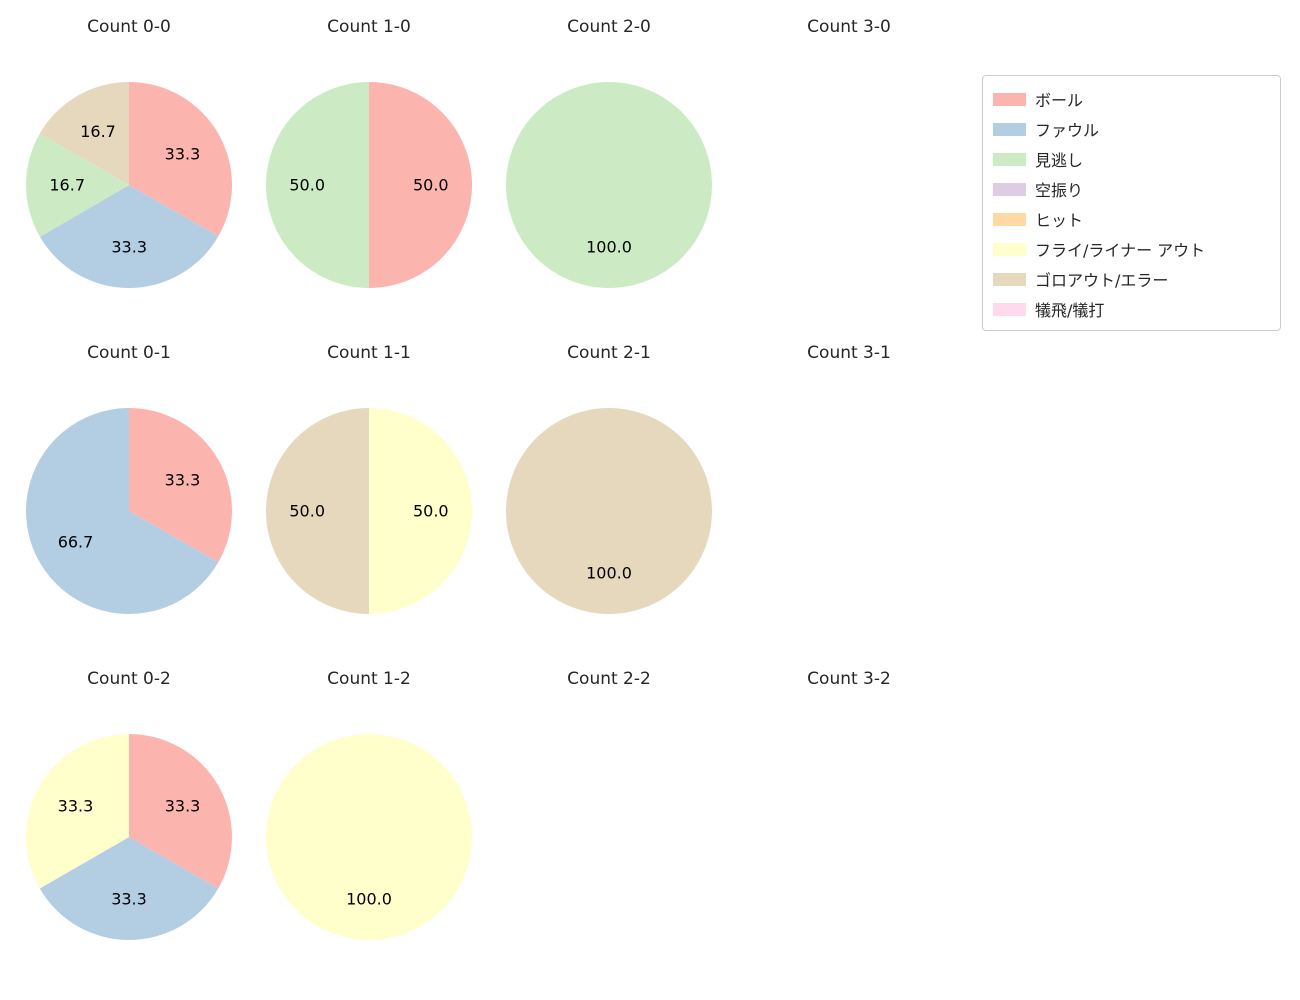 Image resolution: width=1300 pixels, height=1000 pixels. What do you see at coordinates (1131, 99) in the screenshot?
I see `legend-item: ボール` at bounding box center [1131, 99].